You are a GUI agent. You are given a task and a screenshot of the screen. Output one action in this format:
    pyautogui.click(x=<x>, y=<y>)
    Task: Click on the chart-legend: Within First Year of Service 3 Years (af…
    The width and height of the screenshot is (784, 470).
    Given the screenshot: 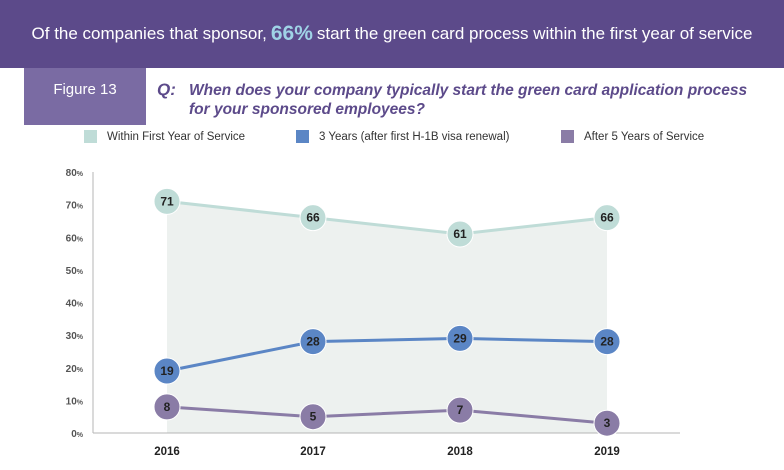 What is the action you would take?
    pyautogui.click(x=392, y=140)
    